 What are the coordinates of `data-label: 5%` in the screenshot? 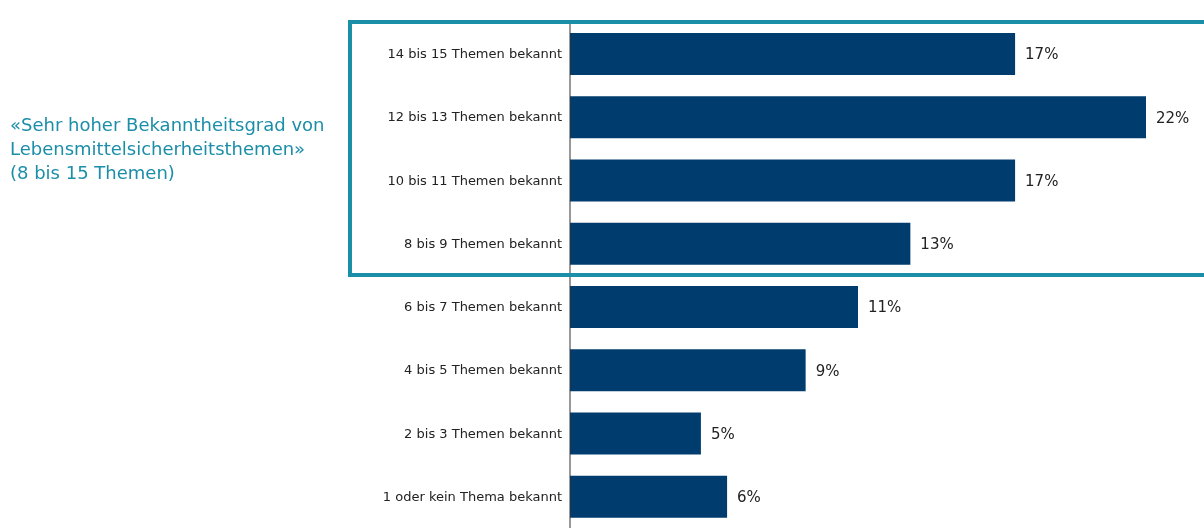 It's located at (722, 433).